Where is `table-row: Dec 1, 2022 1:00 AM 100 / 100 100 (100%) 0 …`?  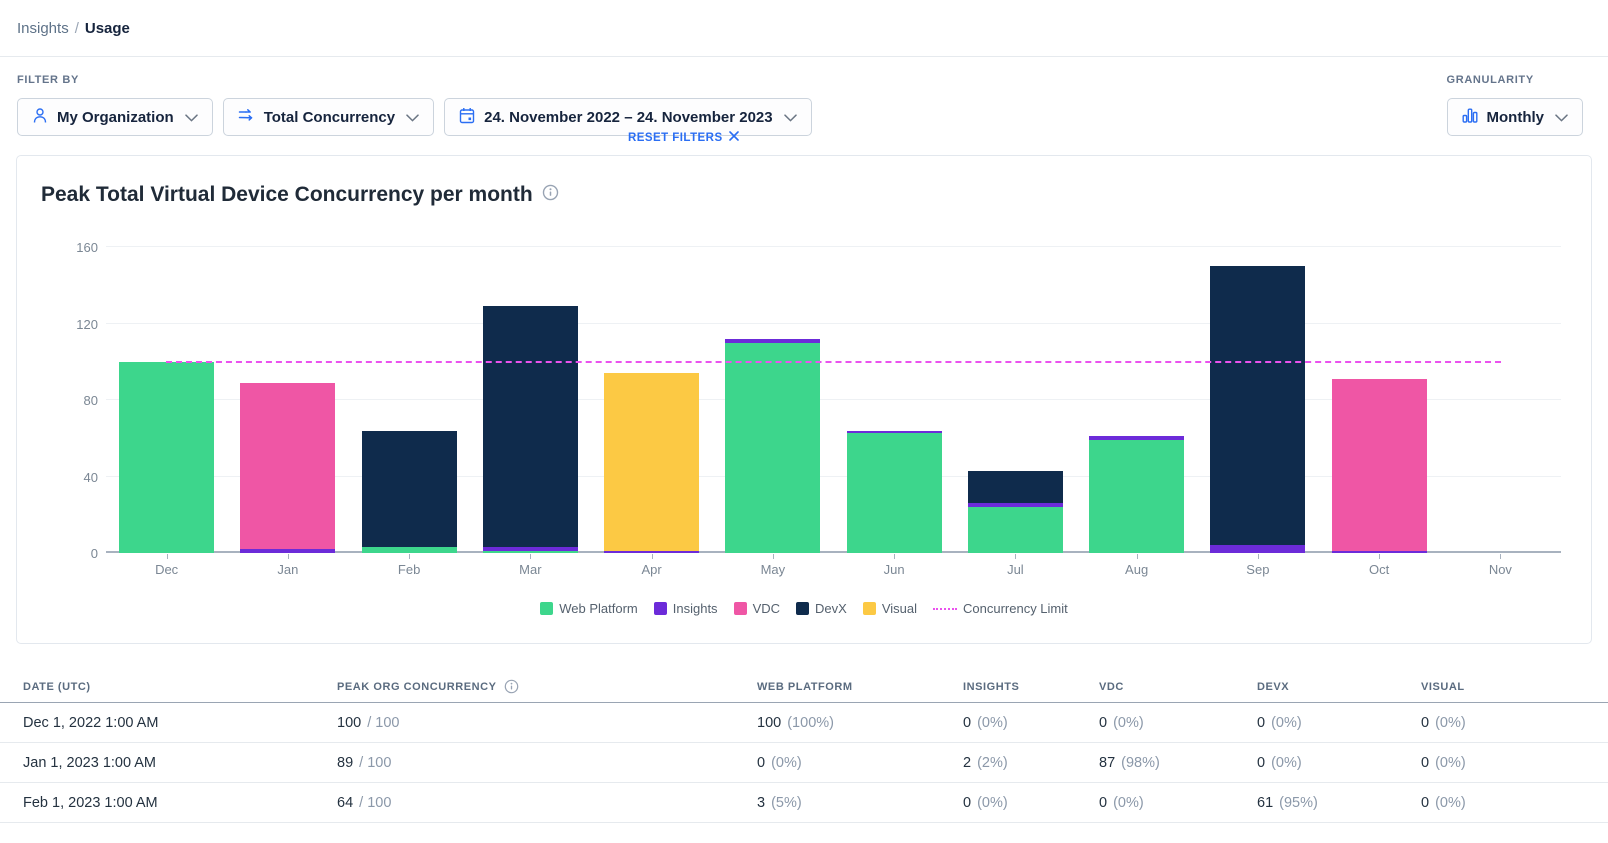
table-row: Dec 1, 2022 1:00 AM 100 / 100 100 (100%) 0 … is located at coordinates (804, 723).